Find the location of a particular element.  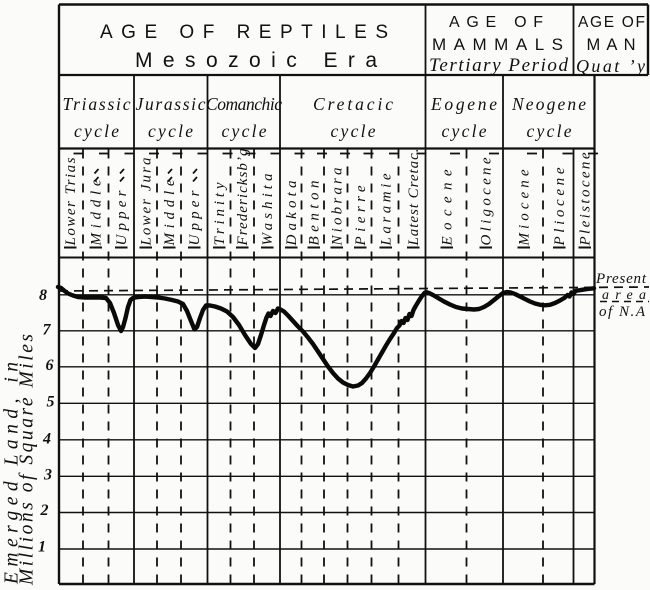

svg-text: Eocene is located at coordinates (448, 207).